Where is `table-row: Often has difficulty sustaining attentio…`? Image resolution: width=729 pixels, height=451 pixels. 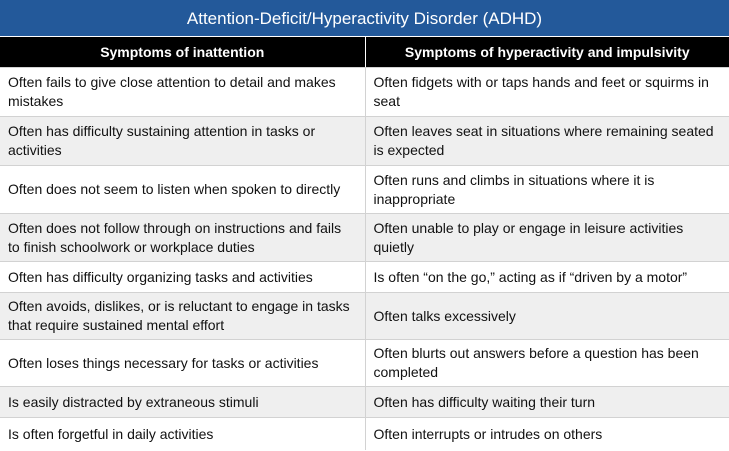
table-row: Often has difficulty sustaining attentio… is located at coordinates (364, 140).